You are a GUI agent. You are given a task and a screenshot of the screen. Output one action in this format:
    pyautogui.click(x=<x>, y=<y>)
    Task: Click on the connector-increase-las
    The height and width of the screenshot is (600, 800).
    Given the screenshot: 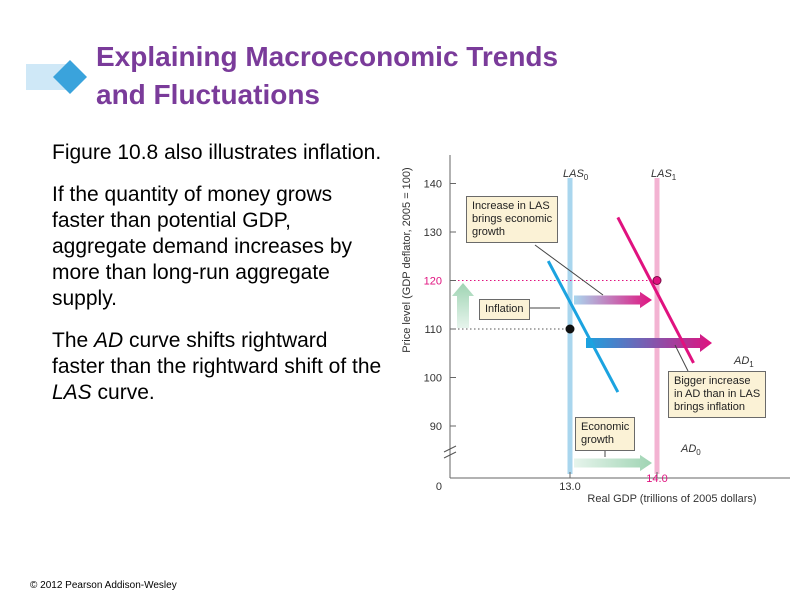 What is the action you would take?
    pyautogui.click(x=569, y=270)
    